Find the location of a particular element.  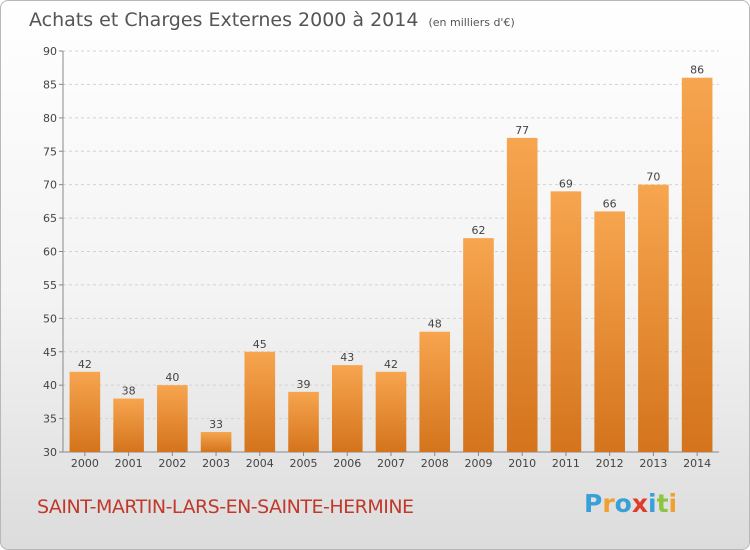

bar-value-label: 66 is located at coordinates (610, 203).